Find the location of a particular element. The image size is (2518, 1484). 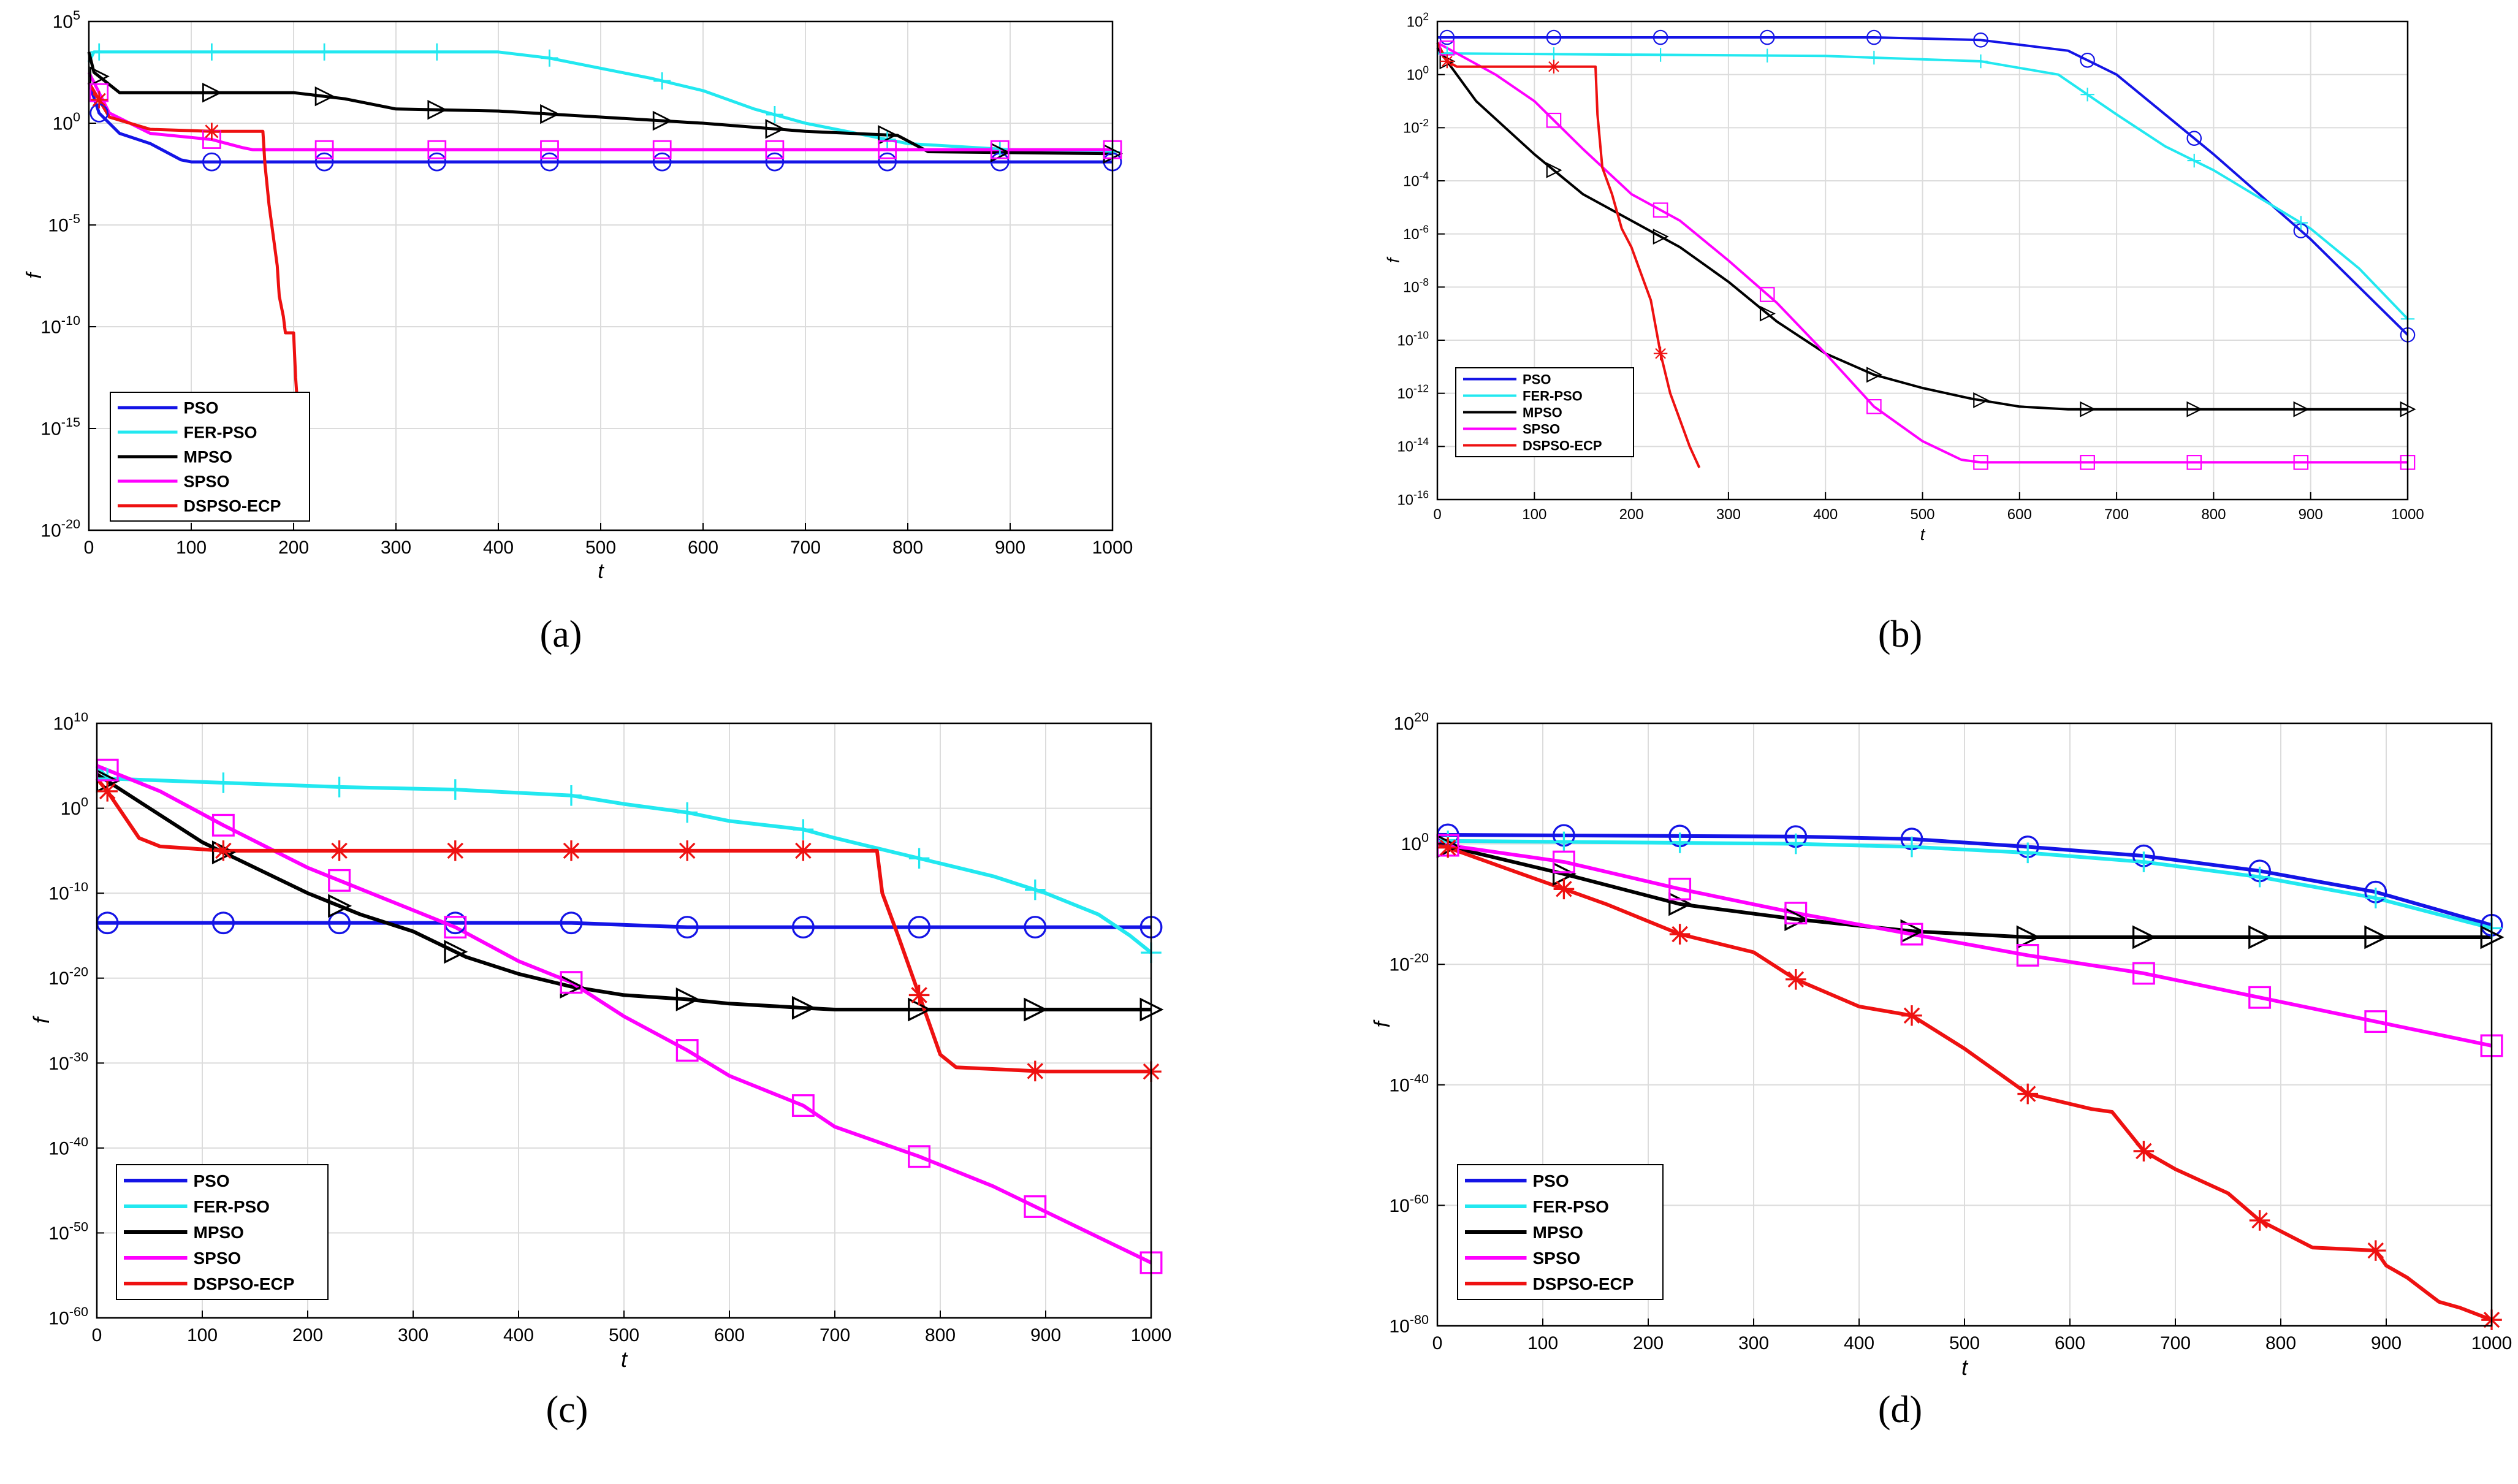

y-tick-label: 10⁻²⁰ is located at coordinates (68, 976).